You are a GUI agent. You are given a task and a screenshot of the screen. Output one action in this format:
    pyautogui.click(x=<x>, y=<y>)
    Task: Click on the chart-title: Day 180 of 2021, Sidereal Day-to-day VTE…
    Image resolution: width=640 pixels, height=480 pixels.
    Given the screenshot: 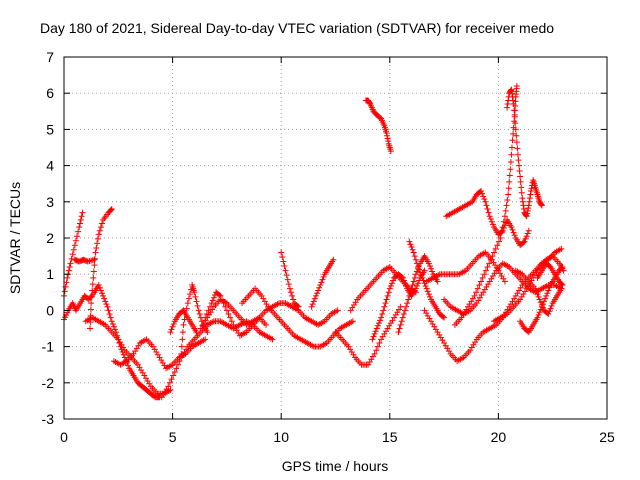 What is the action you would take?
    pyautogui.click(x=297, y=28)
    